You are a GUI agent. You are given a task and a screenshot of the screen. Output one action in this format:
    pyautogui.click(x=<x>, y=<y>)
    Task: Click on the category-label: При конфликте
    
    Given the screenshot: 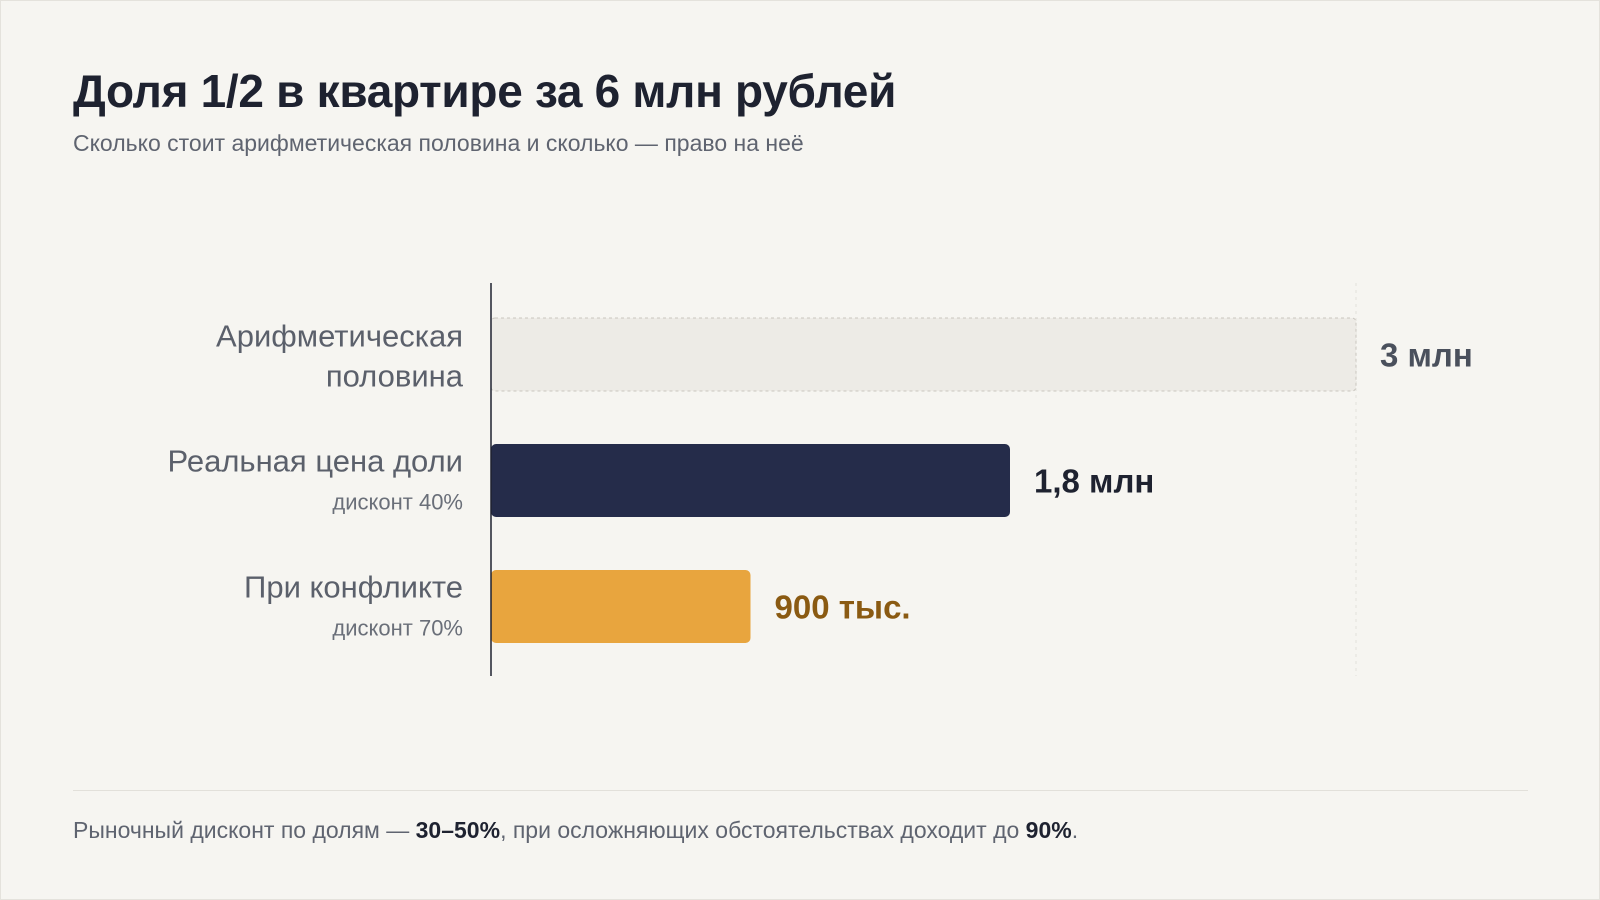 What is the action you would take?
    pyautogui.click(x=353, y=587)
    